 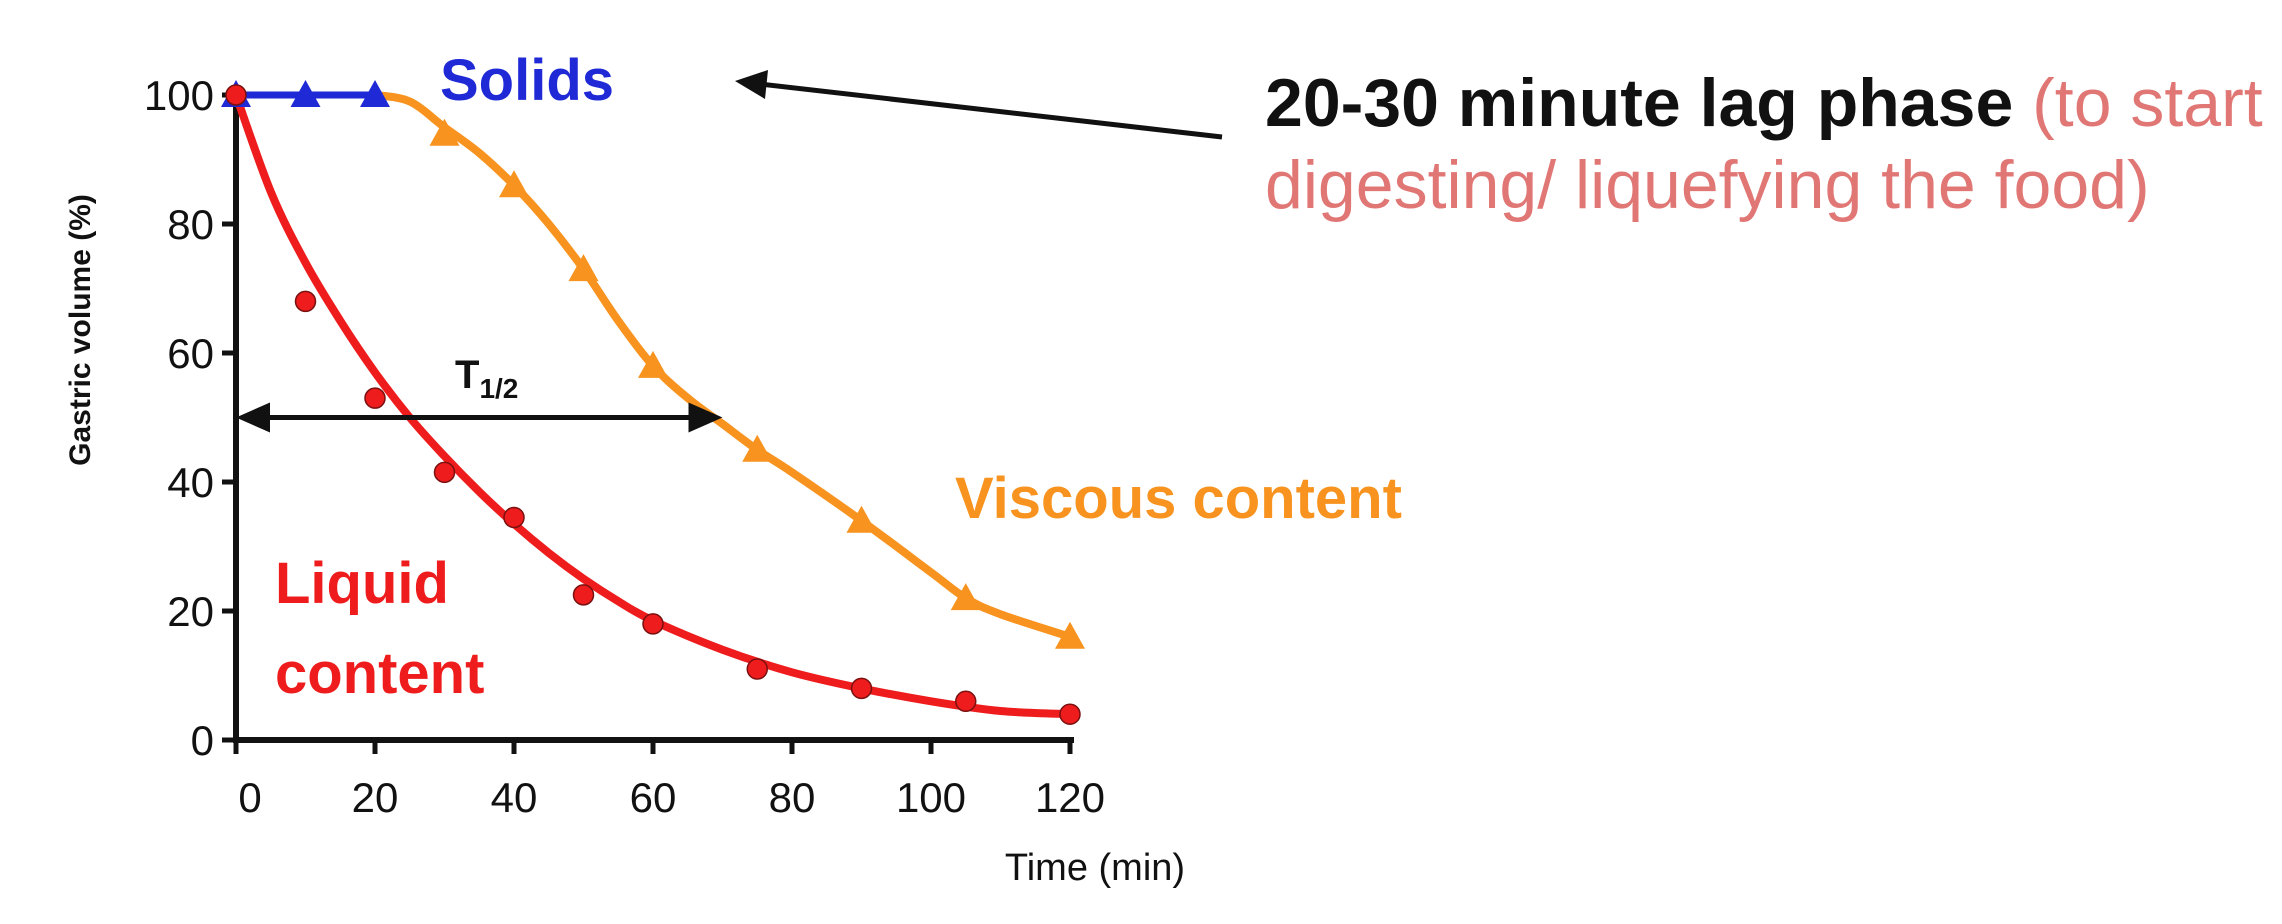 I want to click on y-tick-label: 100, so click(x=179, y=95).